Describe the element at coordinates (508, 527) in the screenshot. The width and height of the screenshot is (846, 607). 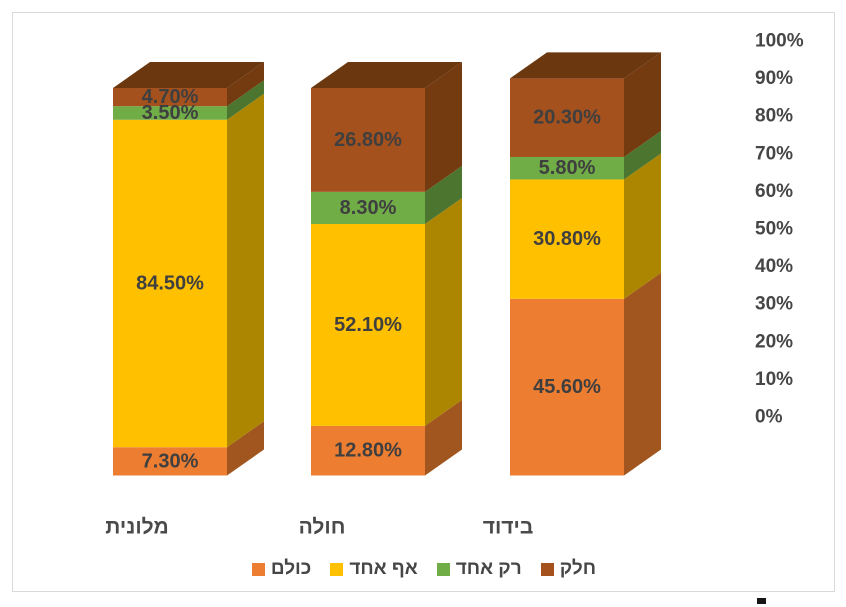
I see `category-label: בידוד` at that location.